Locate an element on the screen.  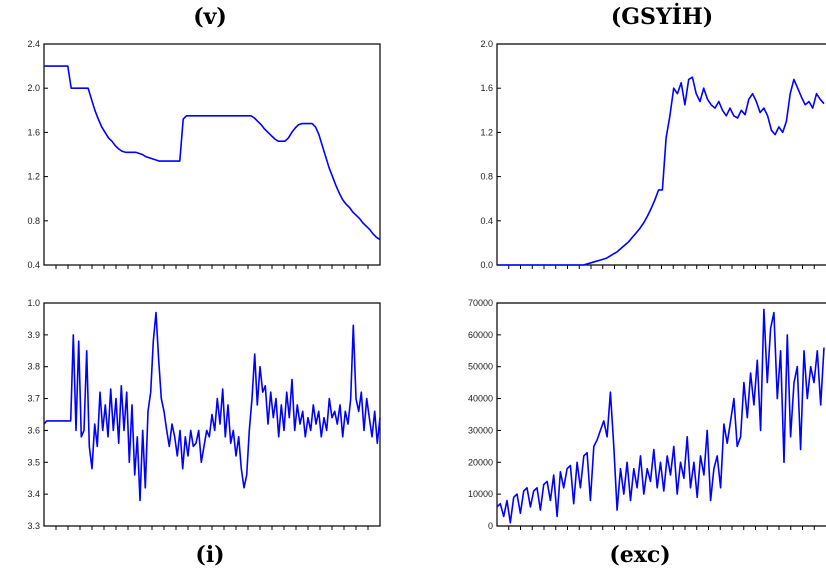
y-tick-label-i: 3.5 is located at coordinates (33, 462).